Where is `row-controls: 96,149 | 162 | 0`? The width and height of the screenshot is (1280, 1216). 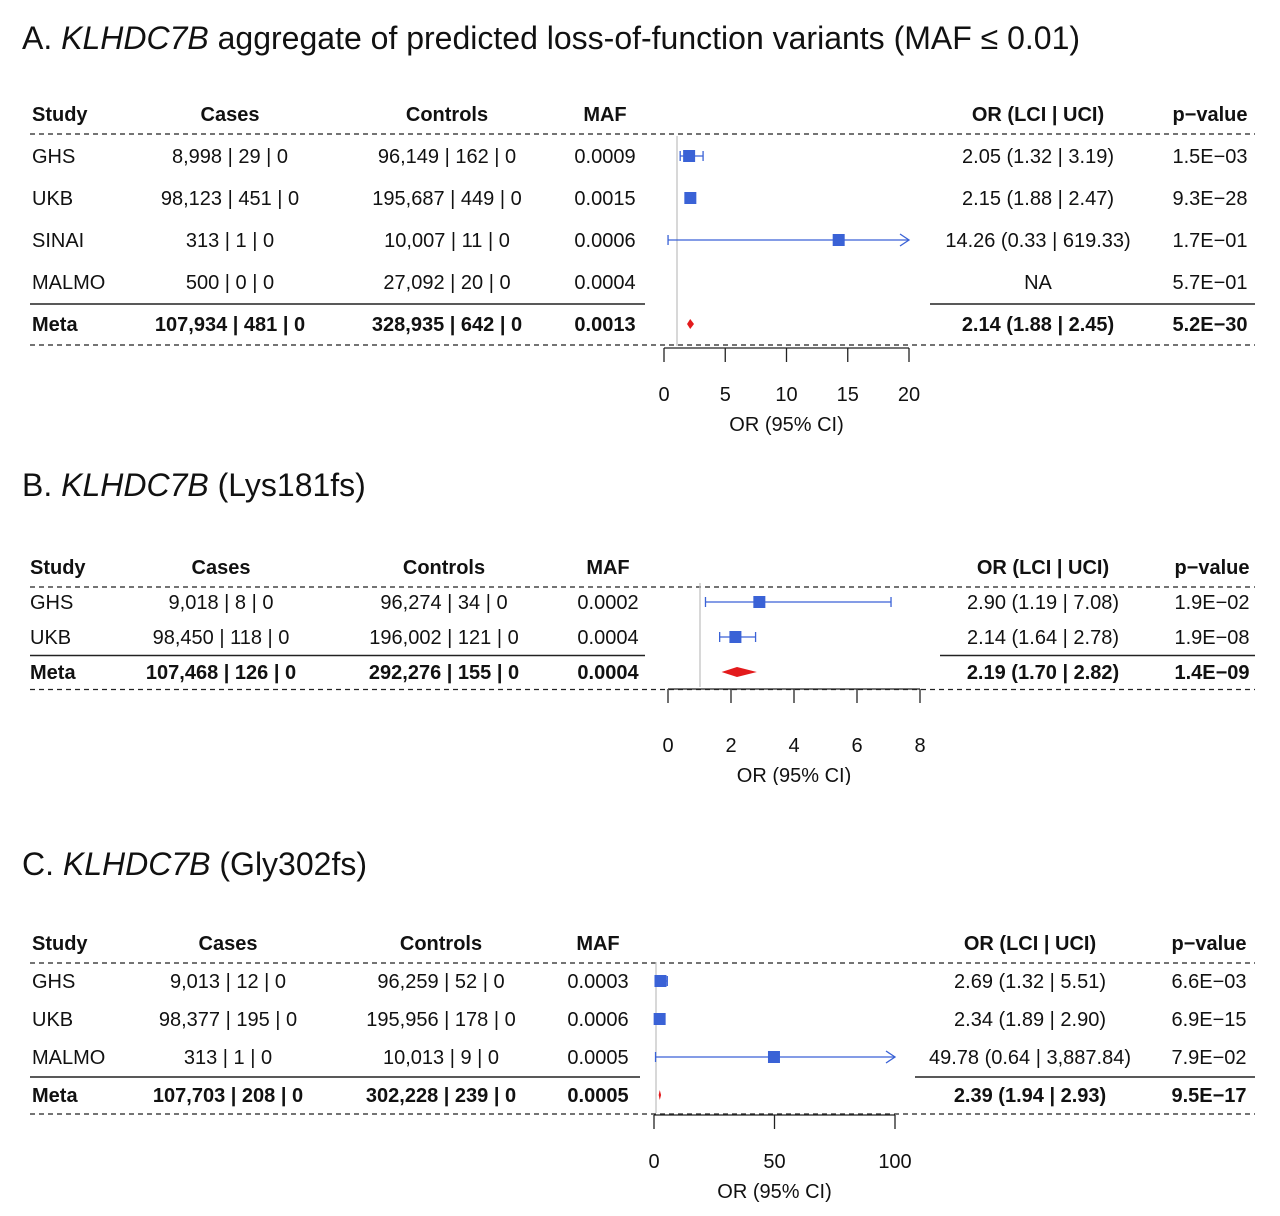
row-controls: 96,149 | 162 | 0 is located at coordinates (447, 157).